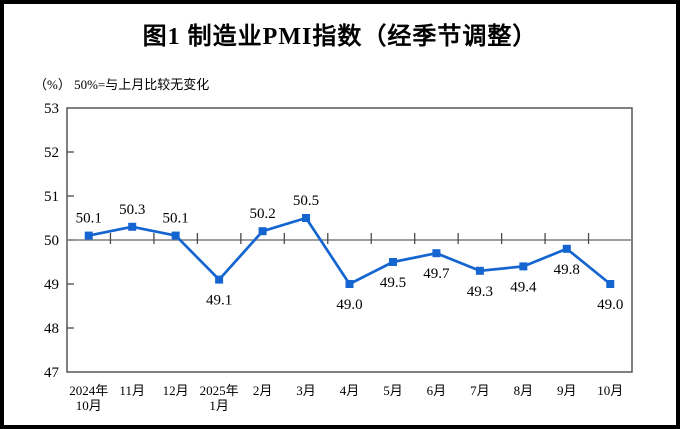  What do you see at coordinates (480, 292) in the screenshot?
I see `data-point-label: 49.3` at bounding box center [480, 292].